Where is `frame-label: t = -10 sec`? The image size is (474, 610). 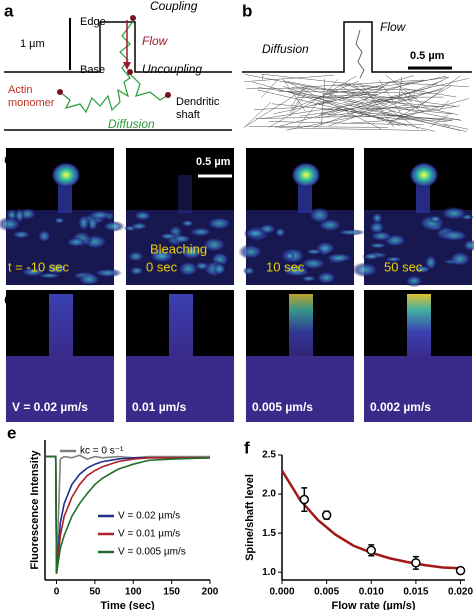 frame-label: t = -10 sec is located at coordinates (39, 266).